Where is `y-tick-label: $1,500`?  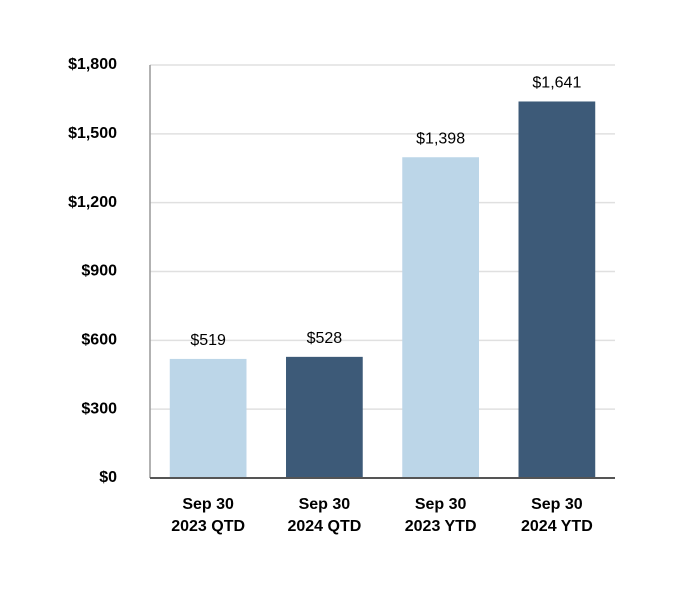 y-tick-label: $1,500 is located at coordinates (92, 133).